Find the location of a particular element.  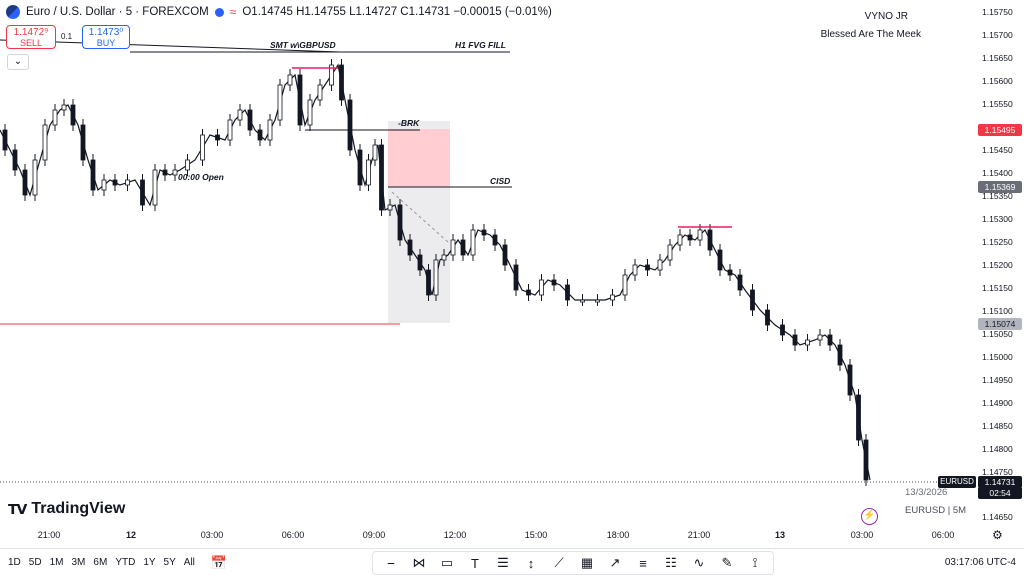

symbol-title: Euro / U.S. Dollar · 5 · FOREXCOM is located at coordinates (117, 12).